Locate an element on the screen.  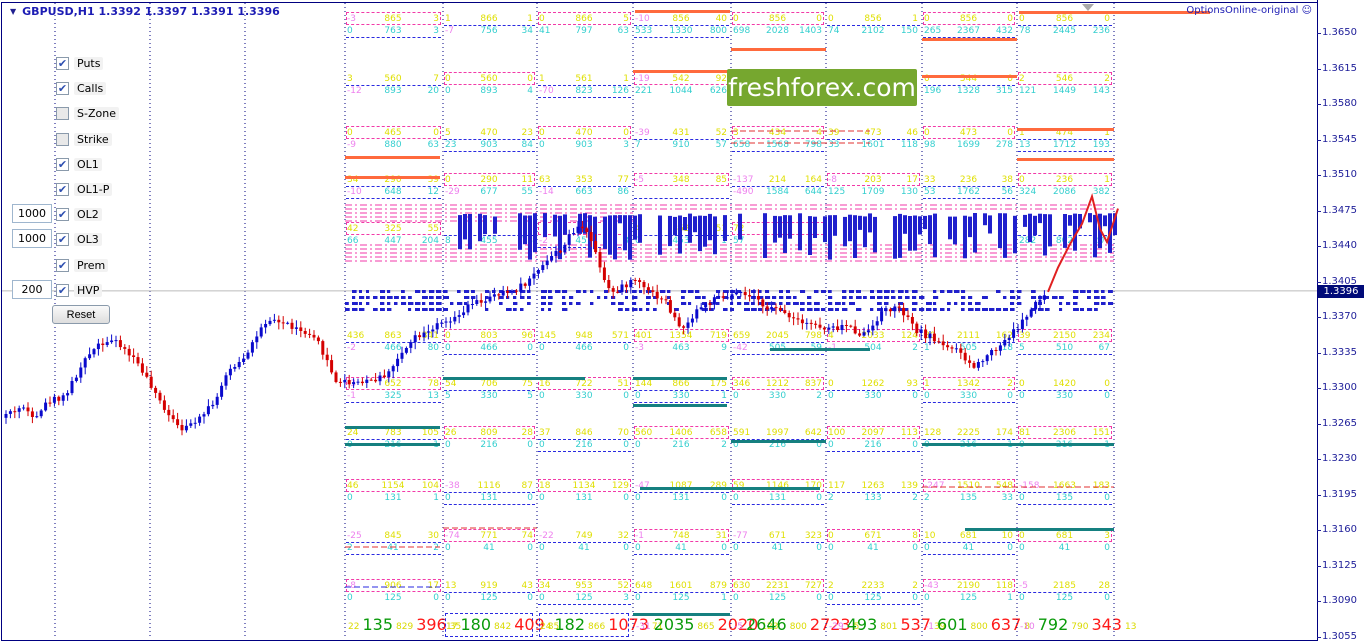
checkbox-prem: ✔ is located at coordinates (62, 265).